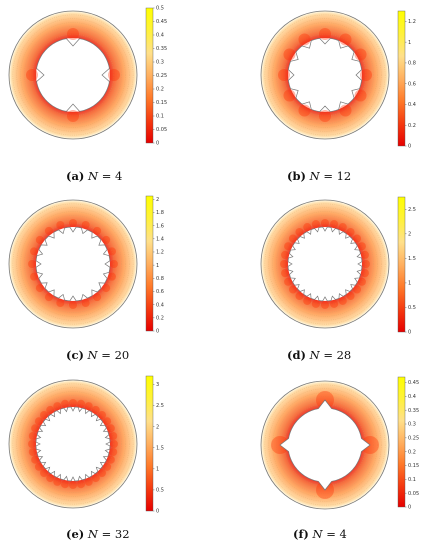 This screenshot has height=550, width=423. Describe the element at coordinates (119, 176) in the screenshot. I see `caption-a-num: 4` at that location.